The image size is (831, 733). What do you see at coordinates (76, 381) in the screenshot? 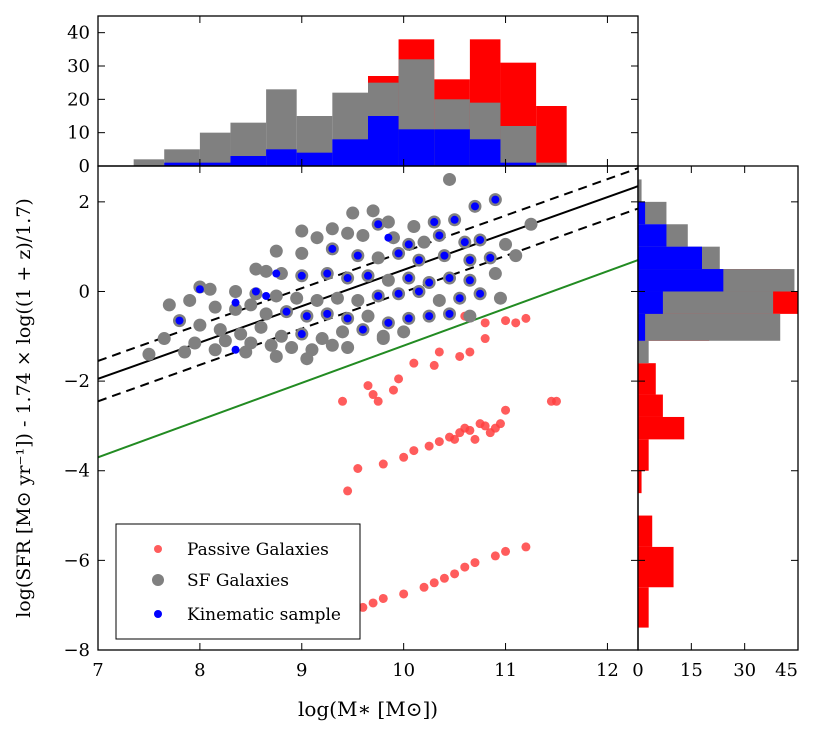
I see `y-tick-label: −2` at bounding box center [76, 381].